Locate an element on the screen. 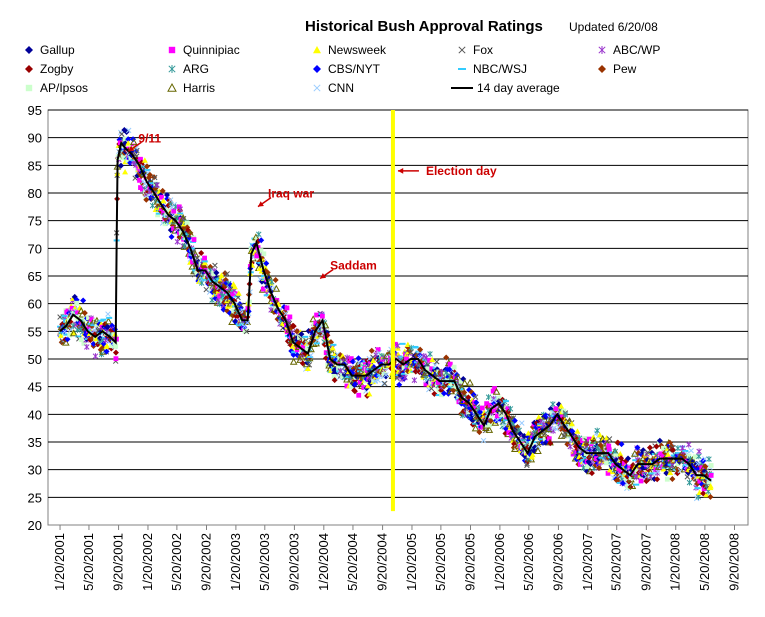 The image size is (765, 617). legend-item-nbc-wsj: NBC/WSJ is located at coordinates (492, 69).